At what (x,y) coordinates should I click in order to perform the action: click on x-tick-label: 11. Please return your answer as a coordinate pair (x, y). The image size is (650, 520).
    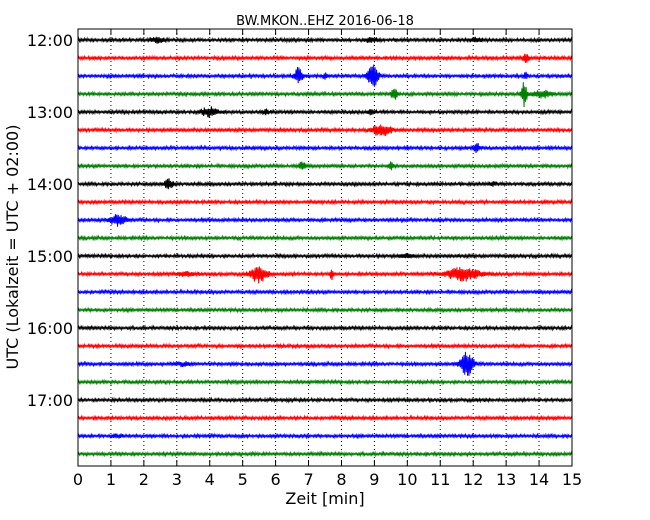
    Looking at the image, I should click on (440, 479).